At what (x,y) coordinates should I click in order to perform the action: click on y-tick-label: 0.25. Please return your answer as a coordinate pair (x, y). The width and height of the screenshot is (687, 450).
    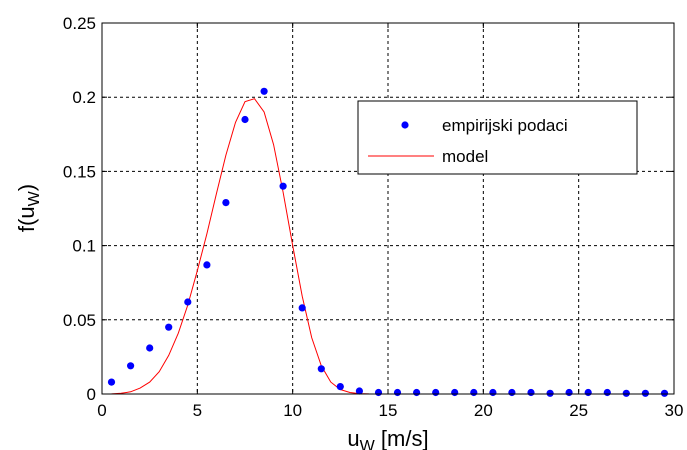
    Looking at the image, I should click on (79, 23).